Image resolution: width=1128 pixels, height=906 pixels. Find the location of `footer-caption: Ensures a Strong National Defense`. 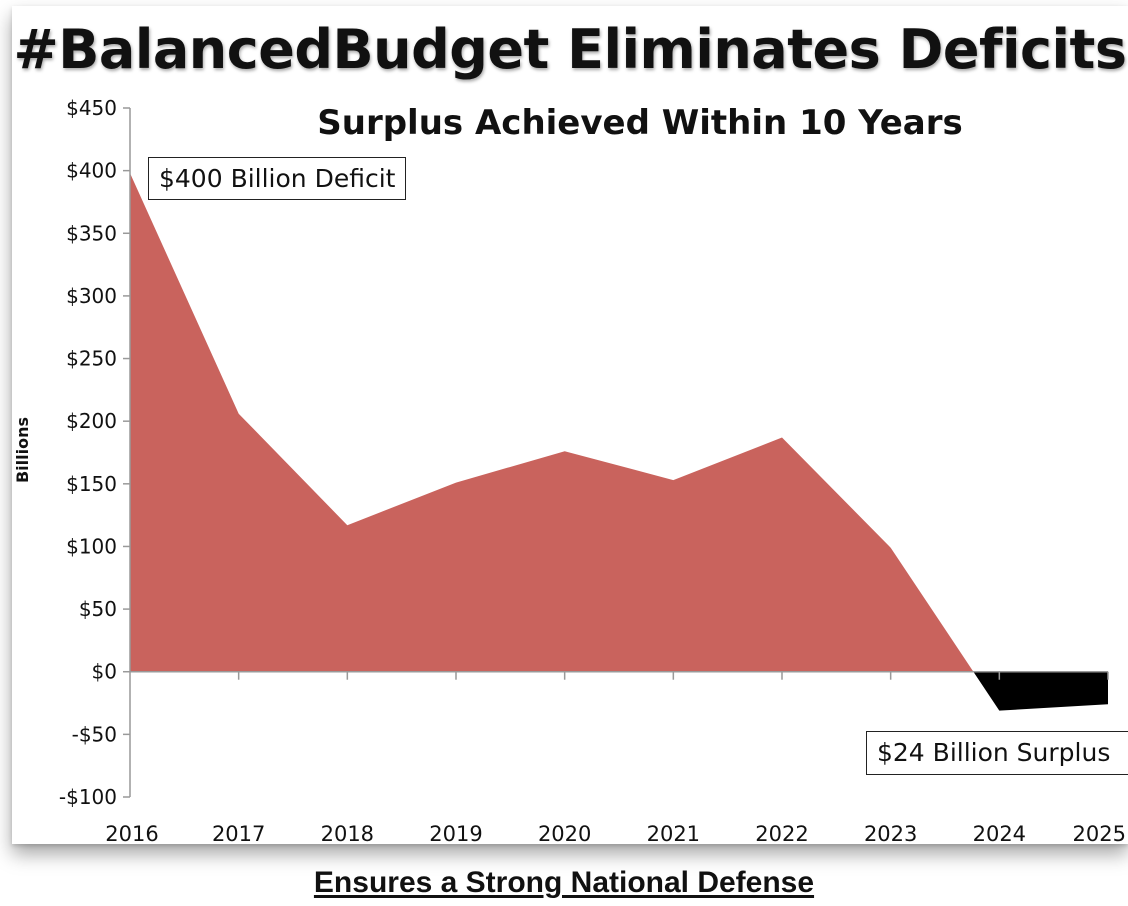

footer-caption: Ensures a Strong National Defense is located at coordinates (564, 883).